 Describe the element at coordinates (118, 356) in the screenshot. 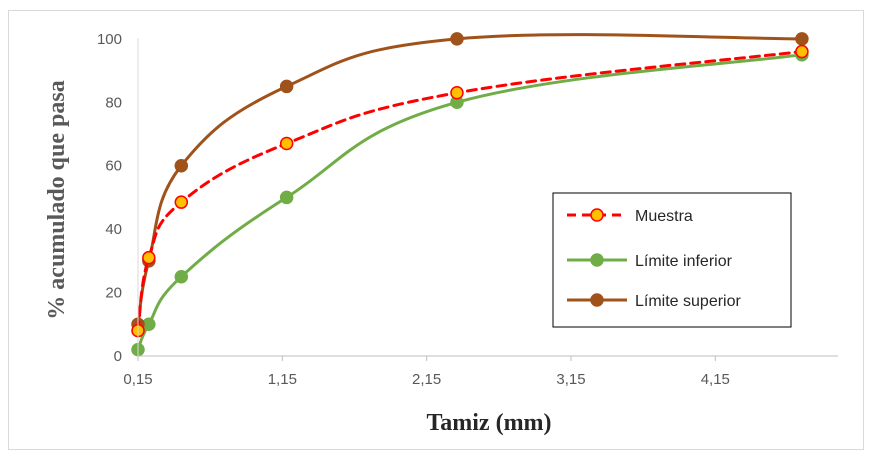

I see `y-tick-label: 0` at that location.